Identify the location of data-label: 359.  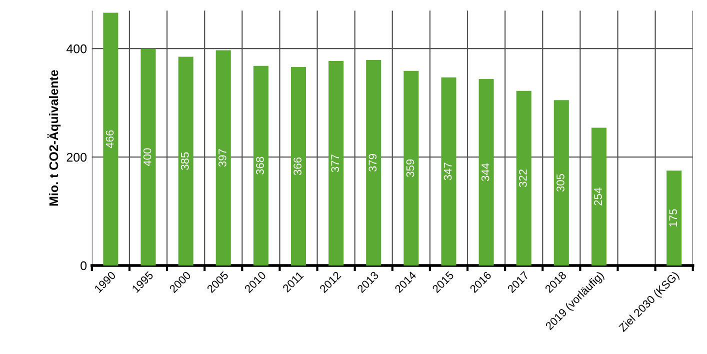
(410, 168).